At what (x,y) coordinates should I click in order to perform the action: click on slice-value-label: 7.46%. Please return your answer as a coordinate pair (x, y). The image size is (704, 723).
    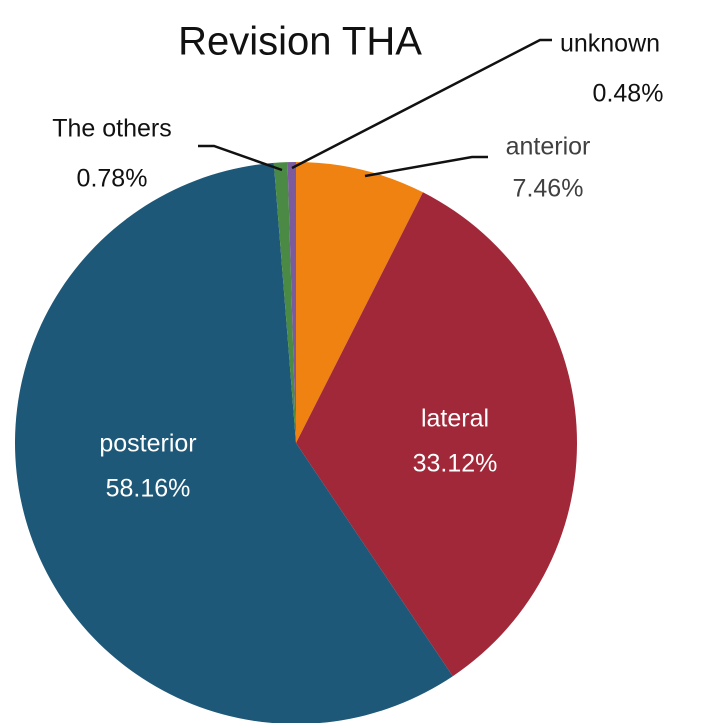
    Looking at the image, I should click on (548, 189).